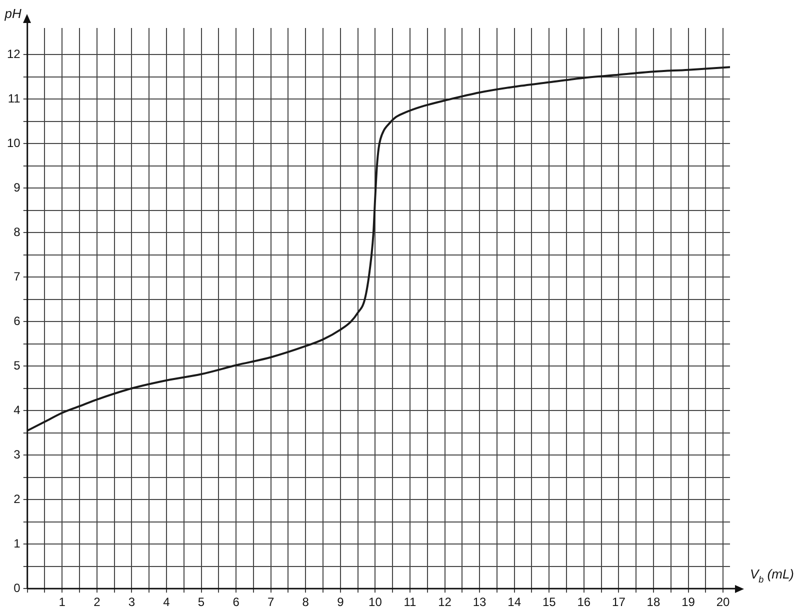 The width and height of the screenshot is (800, 615). I want to click on x-tick-label: 5, so click(201, 602).